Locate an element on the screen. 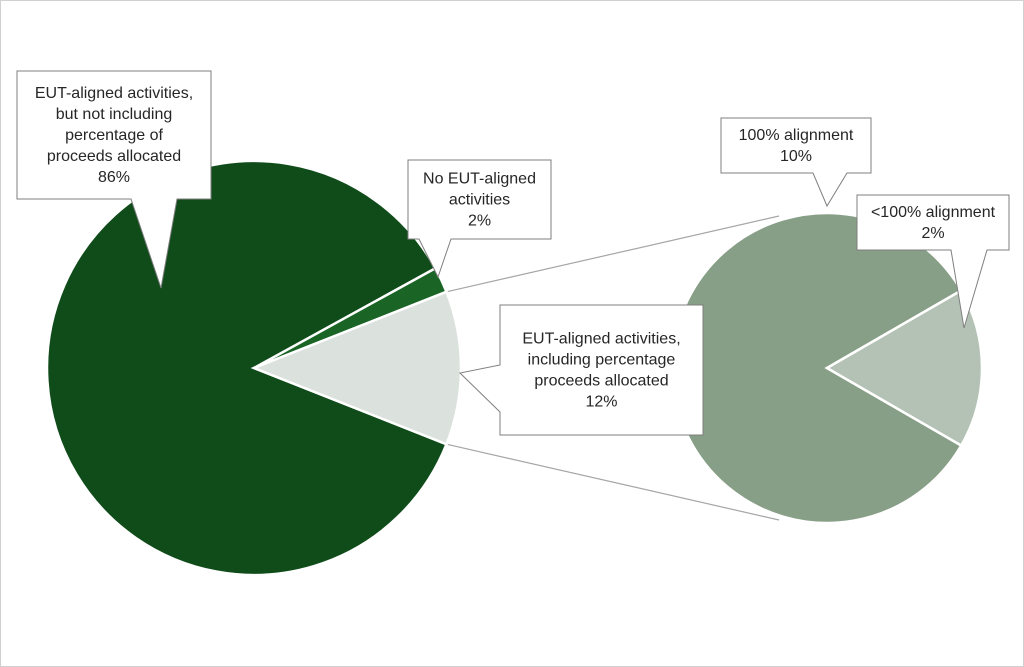  callout-label-line: percentage of is located at coordinates (114, 135).